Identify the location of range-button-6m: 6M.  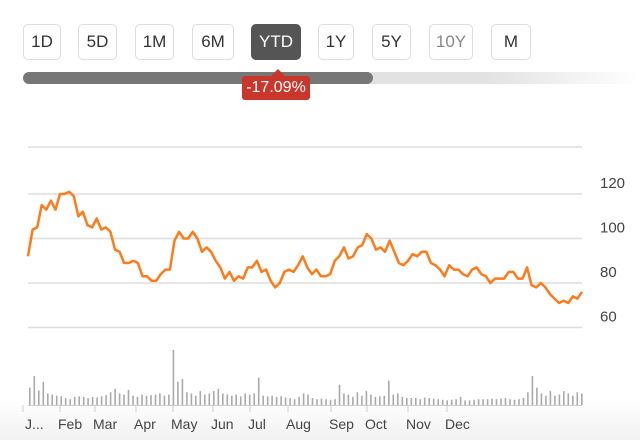
(213, 42).